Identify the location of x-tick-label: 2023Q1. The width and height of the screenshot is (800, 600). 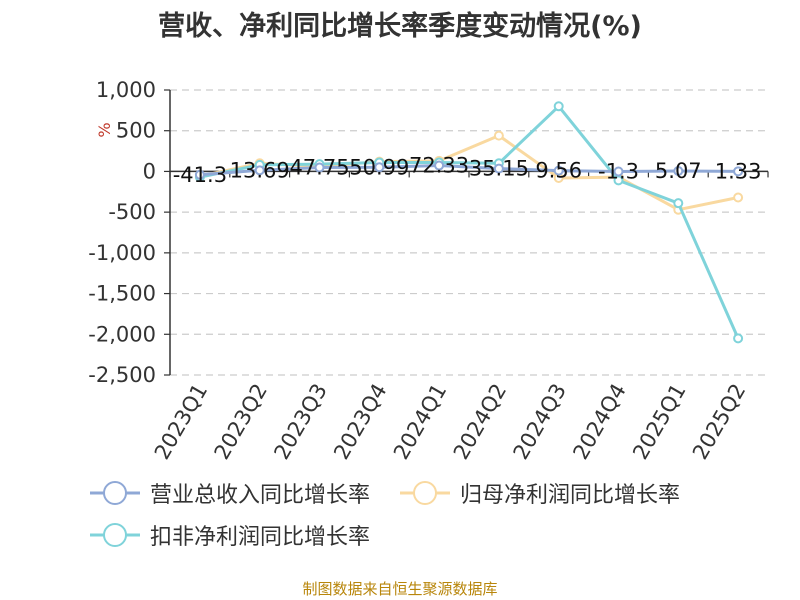
(181, 422).